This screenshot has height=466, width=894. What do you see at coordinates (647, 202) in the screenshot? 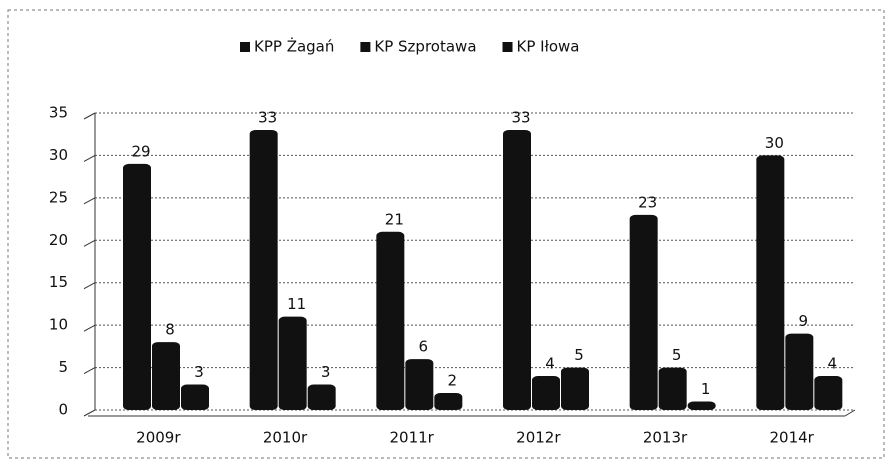
I see `data-label: 23` at bounding box center [647, 202].